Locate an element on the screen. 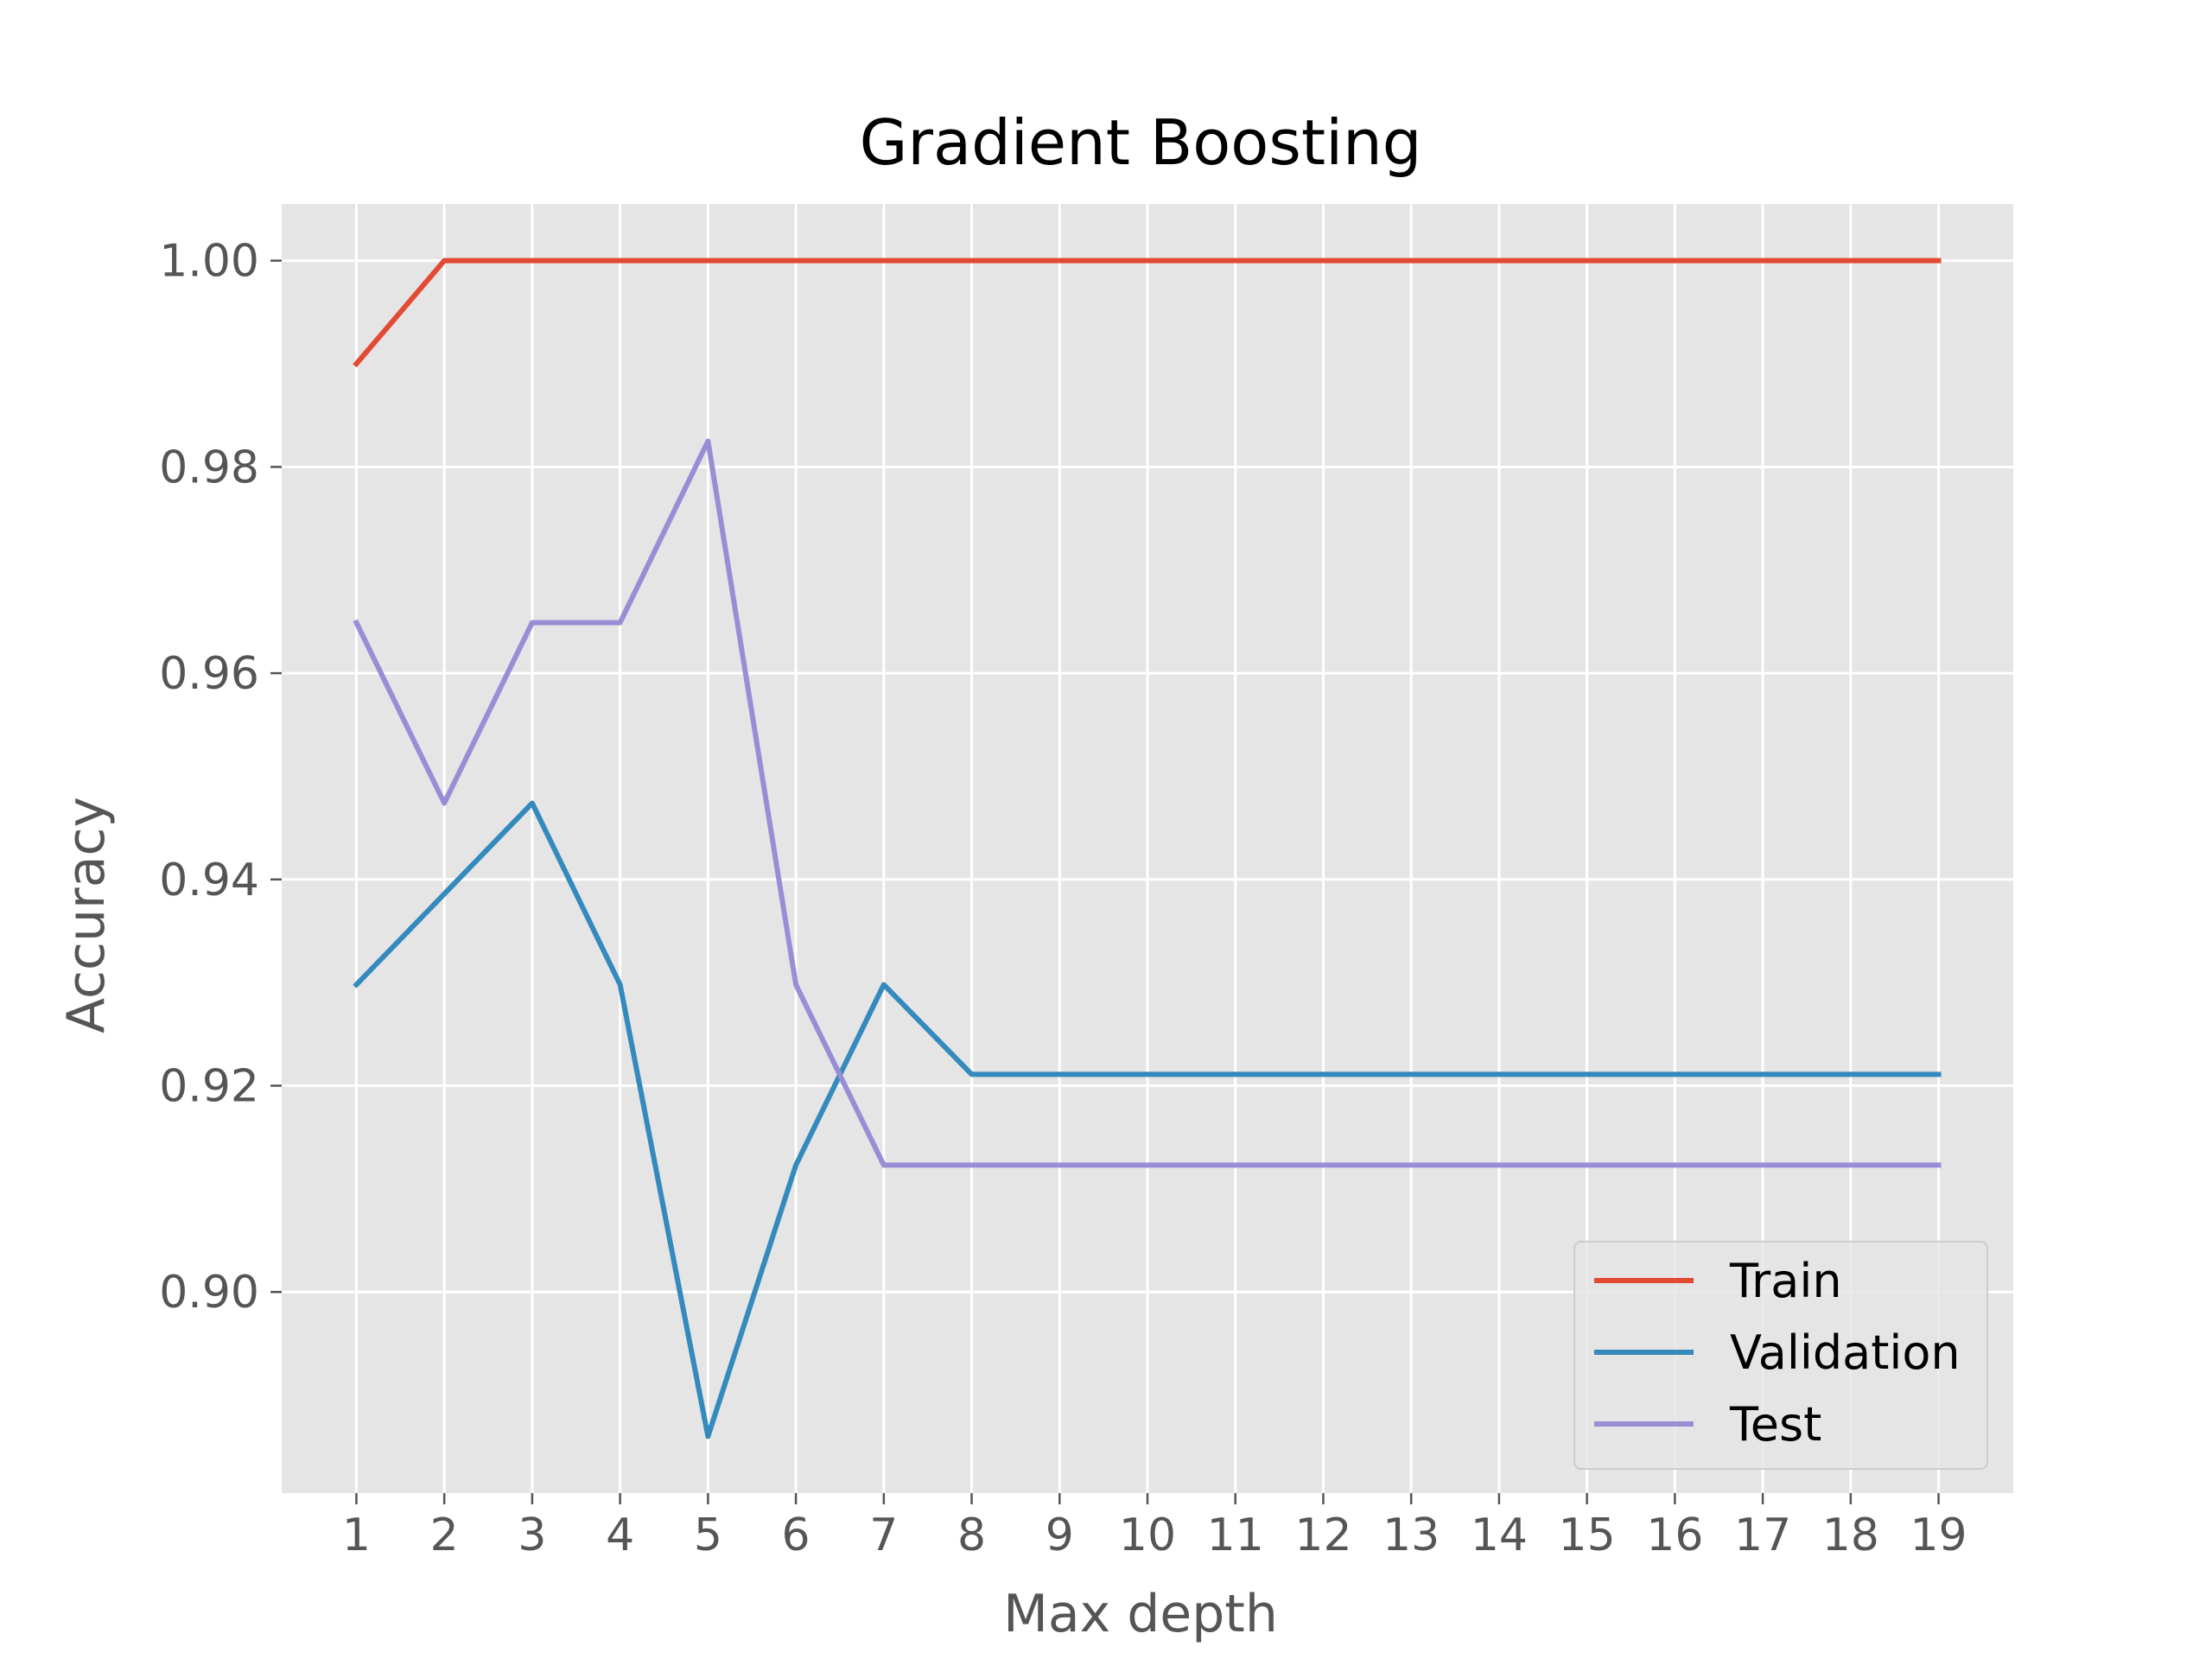 The width and height of the screenshot is (2212, 1659). legend: Train Validation Test is located at coordinates (1781, 1355).